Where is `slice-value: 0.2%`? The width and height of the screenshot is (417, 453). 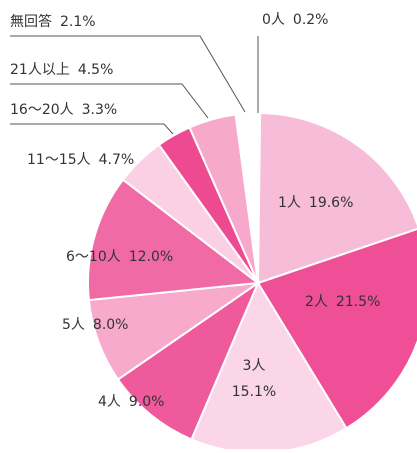
slice-value: 0.2% is located at coordinates (311, 20).